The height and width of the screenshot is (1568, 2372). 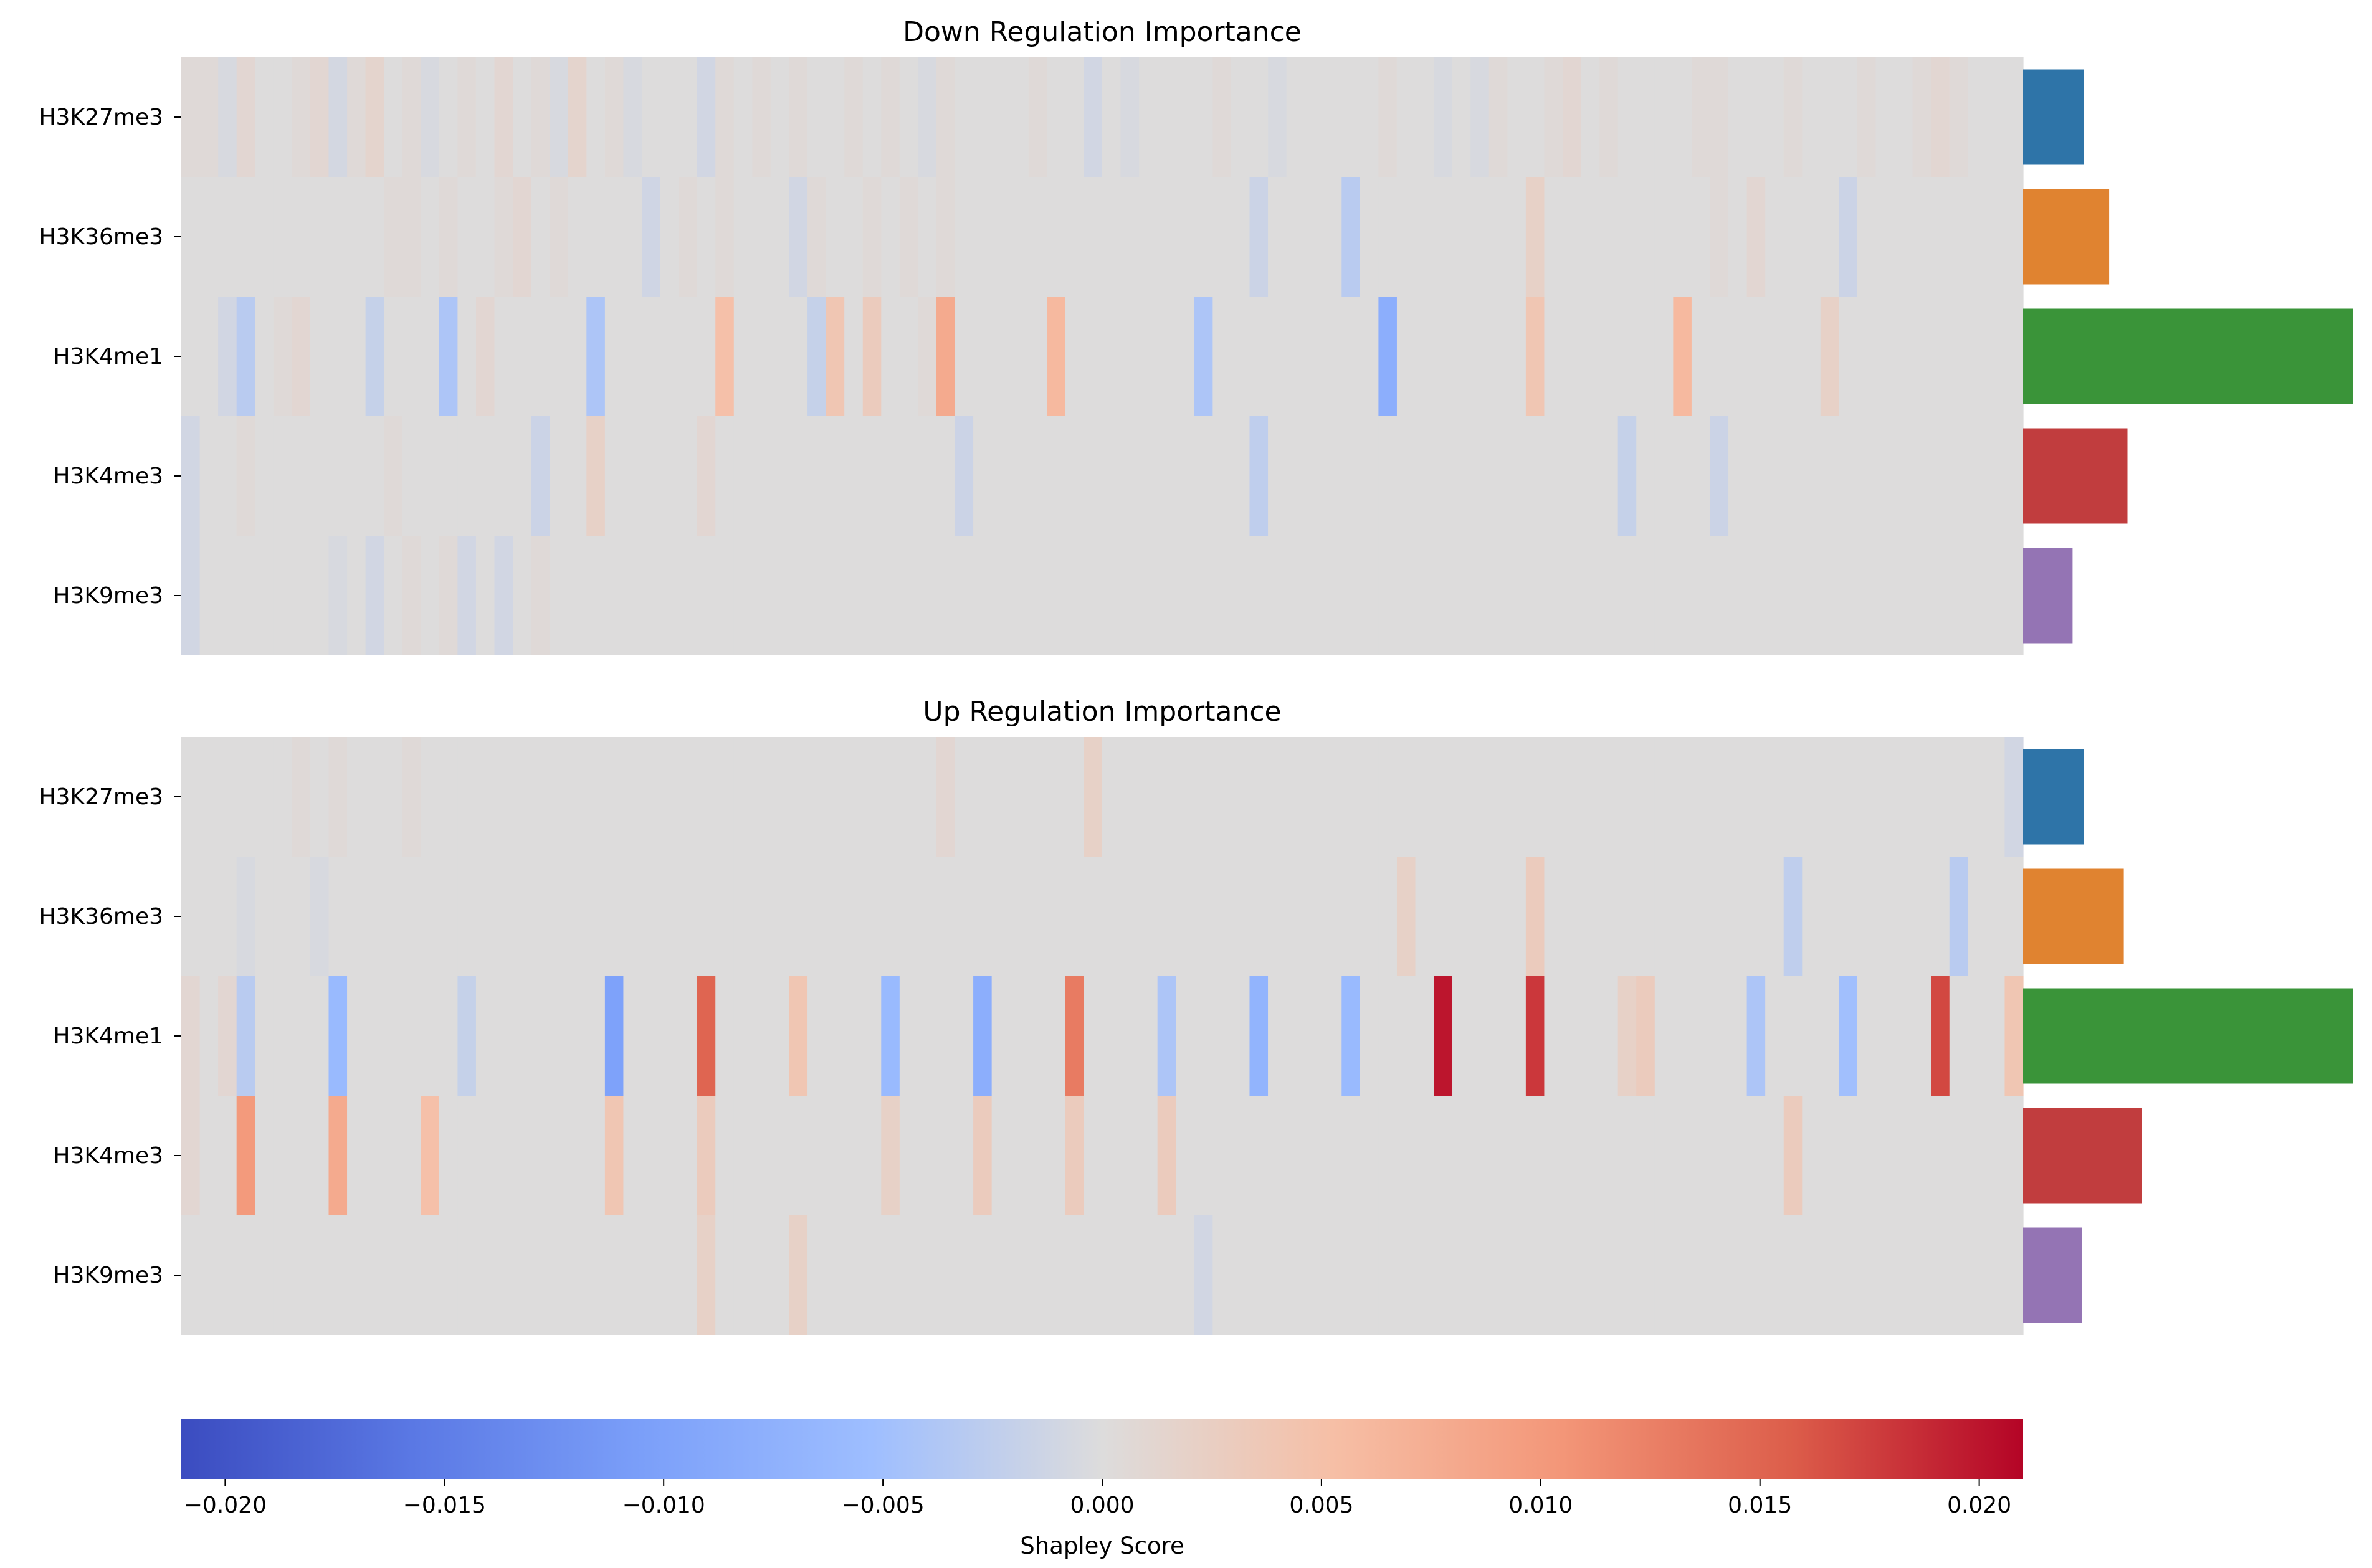 What do you see at coordinates (110, 1036) in the screenshot?
I see `bottom-row-labels: H3K27me3 H3K36me3 H3K4me1 H3K4me3 H3K9me3` at bounding box center [110, 1036].